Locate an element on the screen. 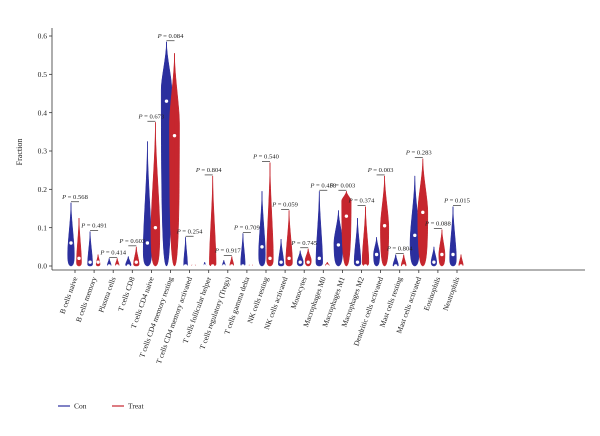  p-value-annotation: P = 0.084 is located at coordinates (170, 37).